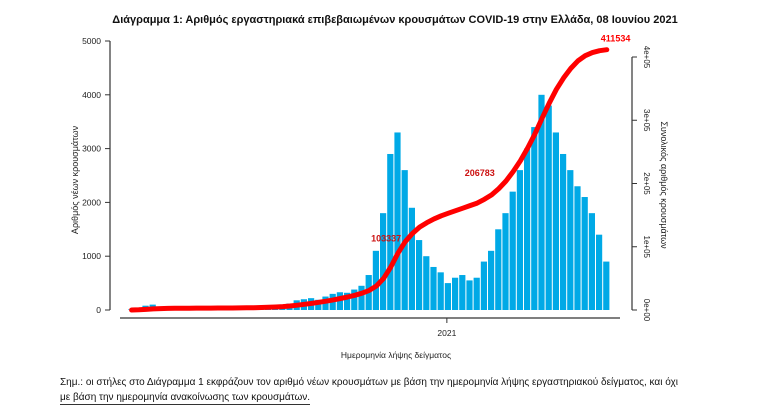 This screenshot has width=777, height=409. Describe the element at coordinates (91, 202) in the screenshot. I see `y-tick-label: 2000` at that location.